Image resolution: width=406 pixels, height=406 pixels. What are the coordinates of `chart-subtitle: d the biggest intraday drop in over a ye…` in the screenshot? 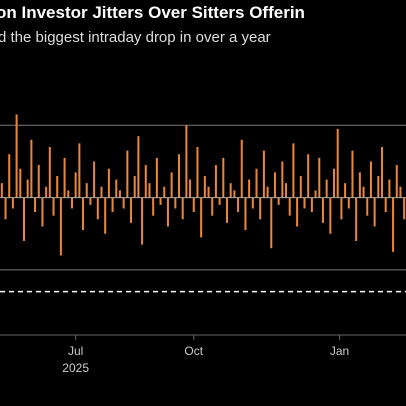 It's located at (135, 37).